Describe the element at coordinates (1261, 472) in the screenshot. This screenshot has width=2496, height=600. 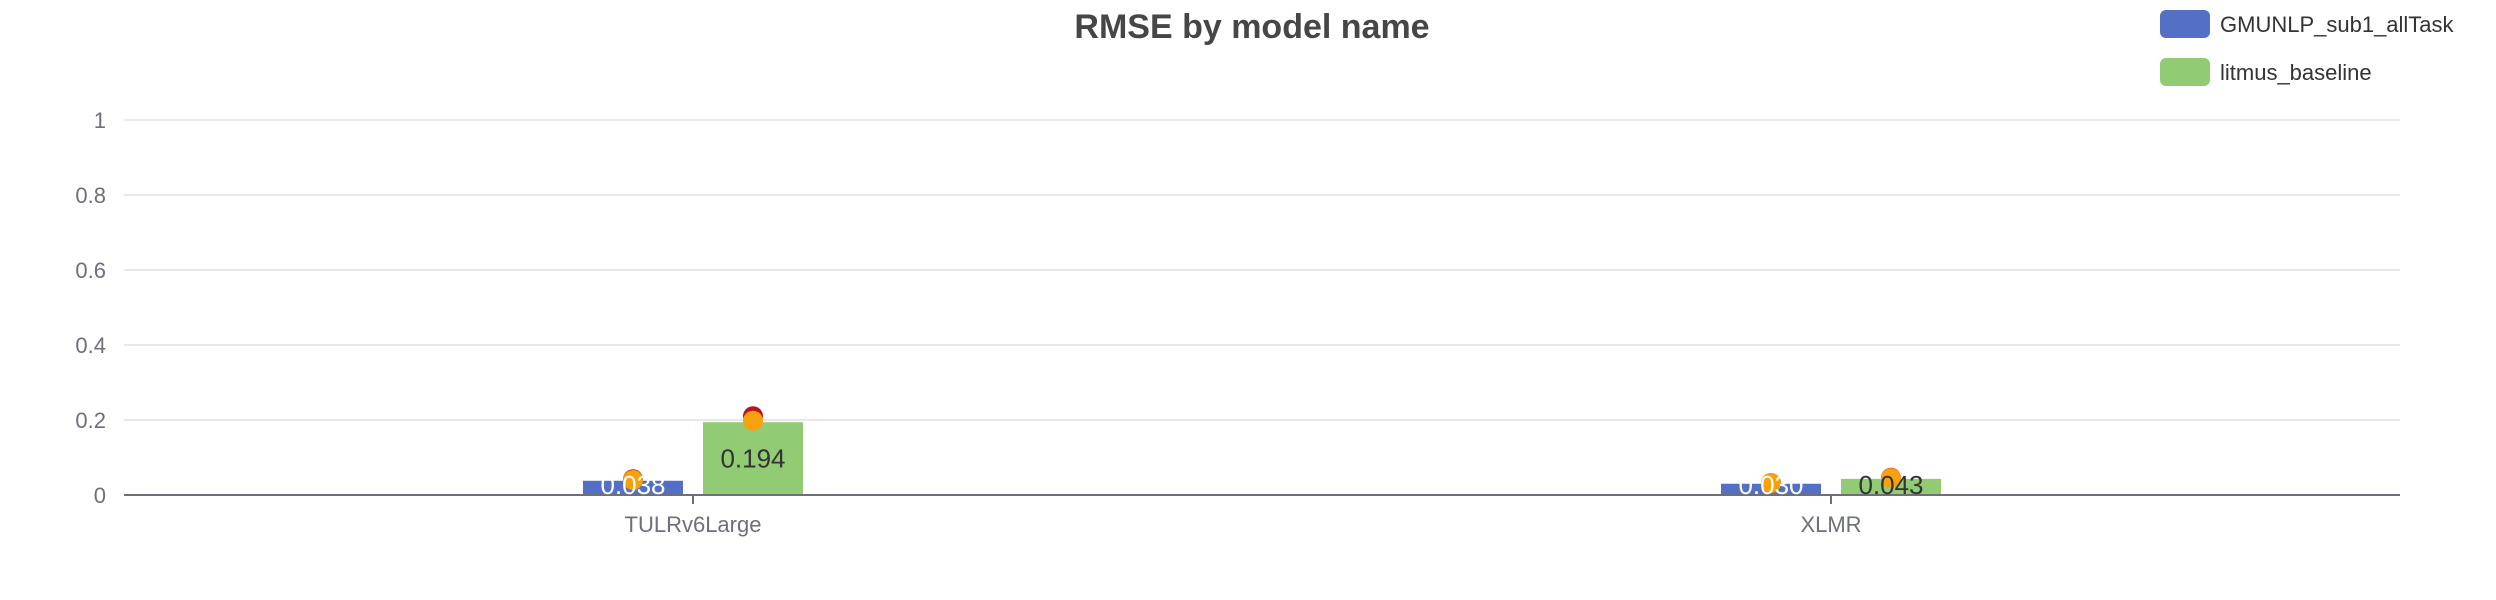
I see `data-labels: 0.038 0.194 0.030 0.043` at that location.